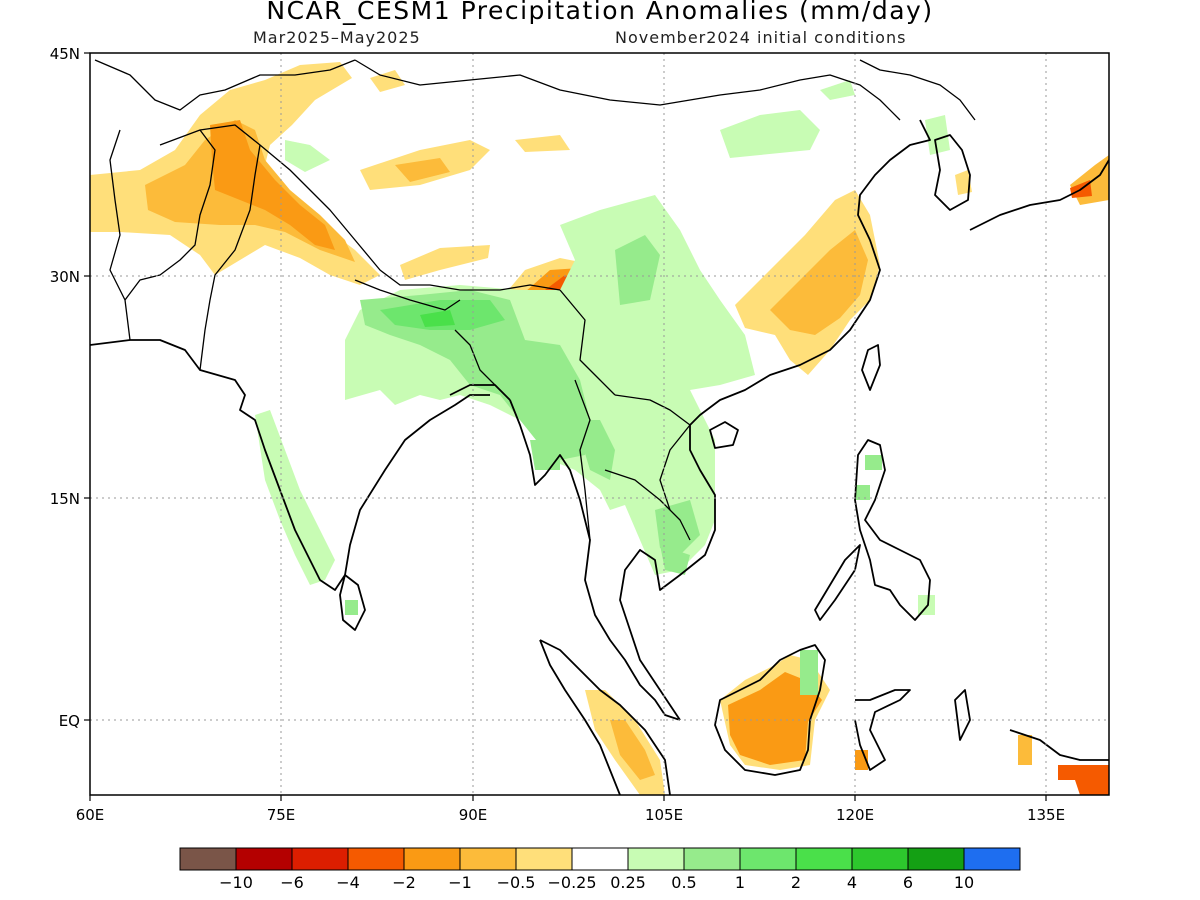  What do you see at coordinates (292, 882) in the screenshot?
I see `colorbar-label: −6` at bounding box center [292, 882].